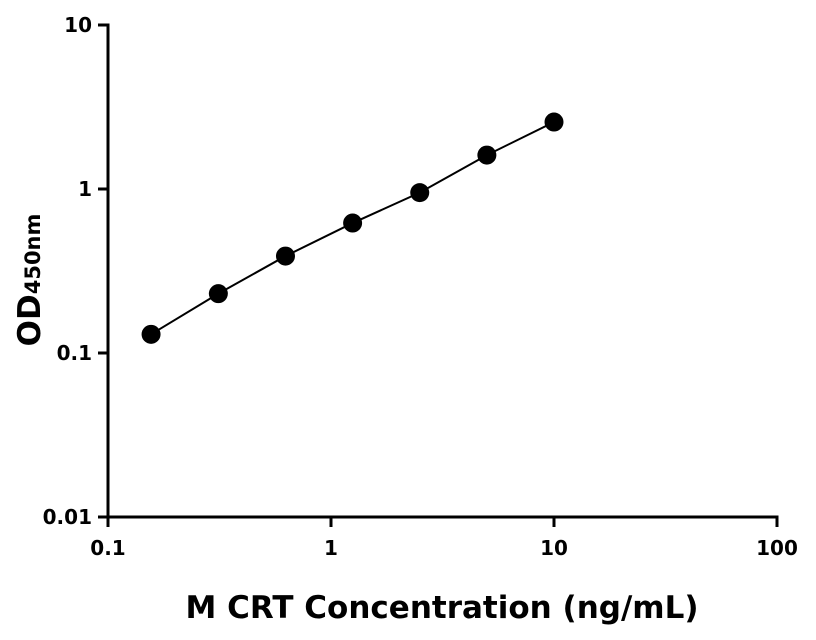 The image size is (816, 640). I want to click on x-tick-label: 1, so click(331, 548).